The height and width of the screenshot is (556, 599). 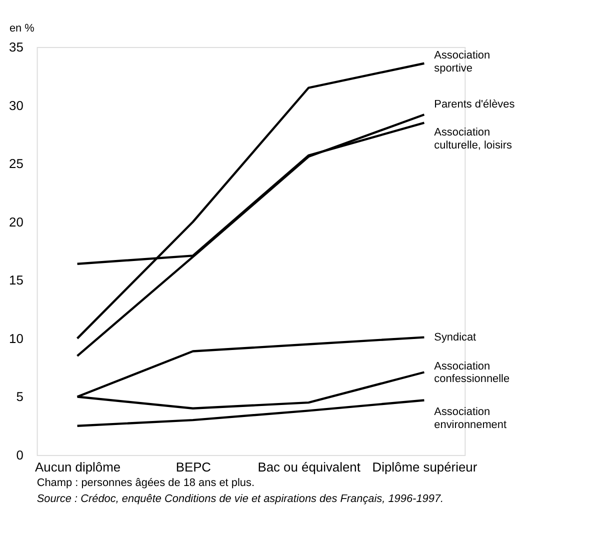 I want to click on y-tick-label: 10, so click(x=16, y=338).